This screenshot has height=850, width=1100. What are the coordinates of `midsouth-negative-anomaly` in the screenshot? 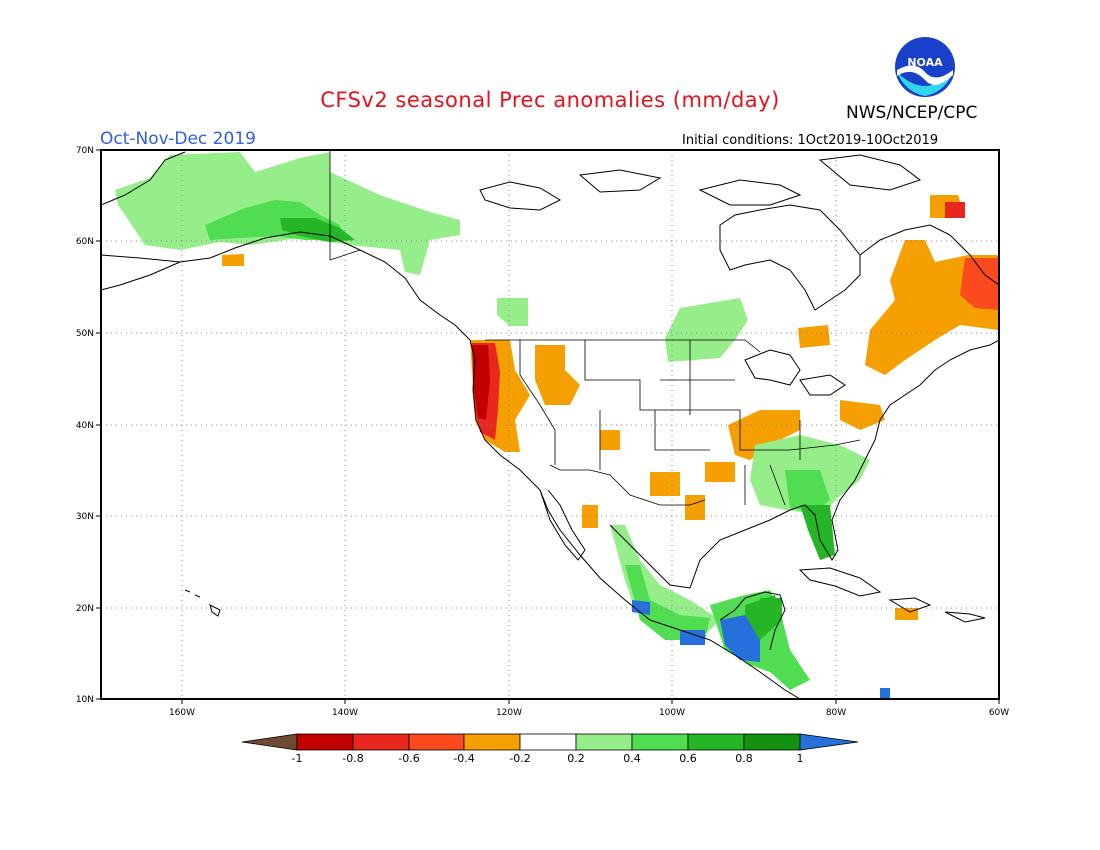 It's located at (720, 472).